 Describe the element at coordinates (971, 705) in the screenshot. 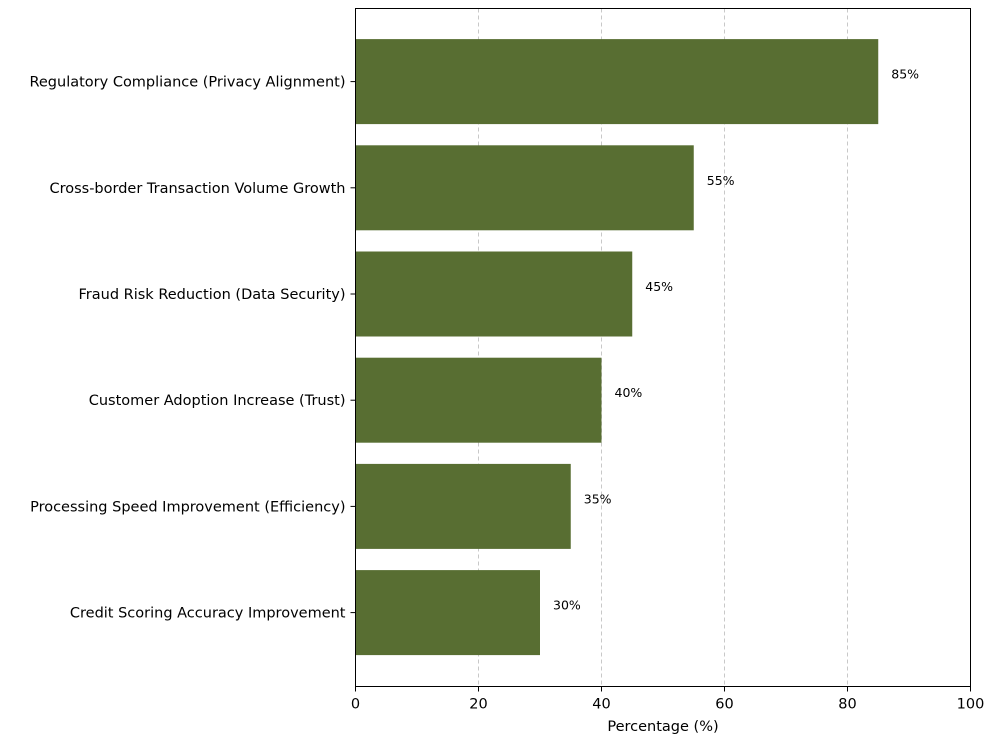

I see `x-tick-label: 100` at that location.